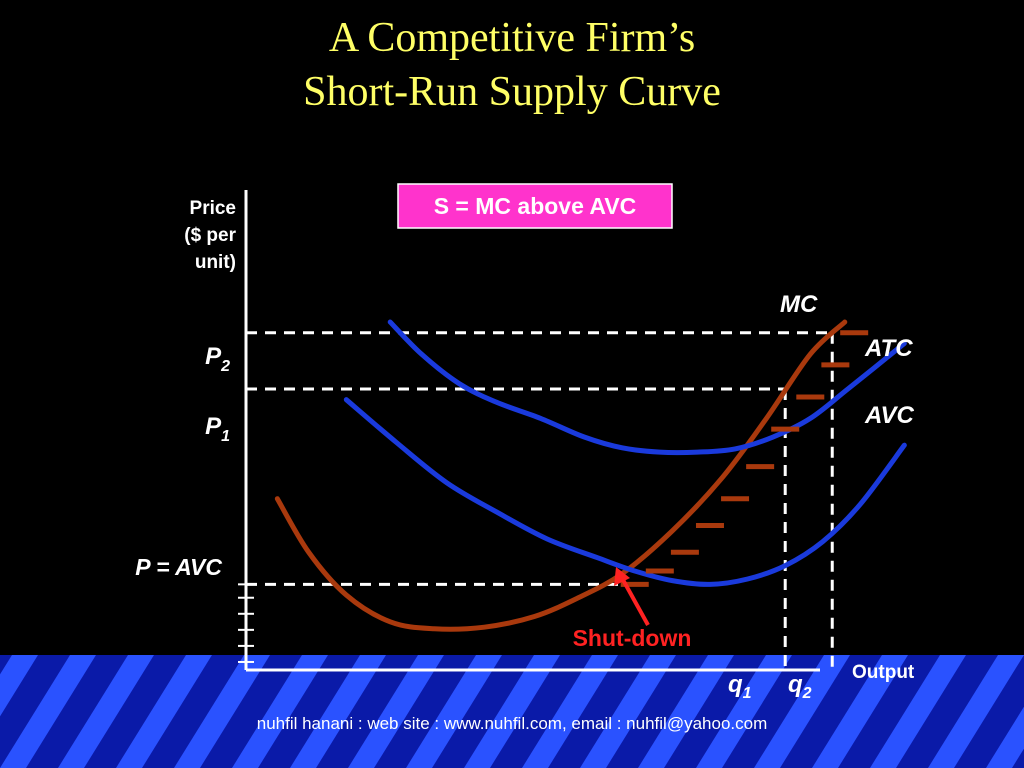  Describe the element at coordinates (632, 596) in the screenshot. I see `shutdown-arrow` at that location.